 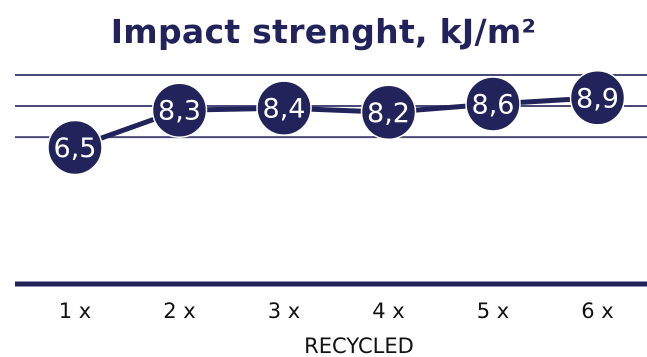 What do you see at coordinates (323, 31) in the screenshot?
I see `chart-title: Impact strenght, kJ/m²` at bounding box center [323, 31].